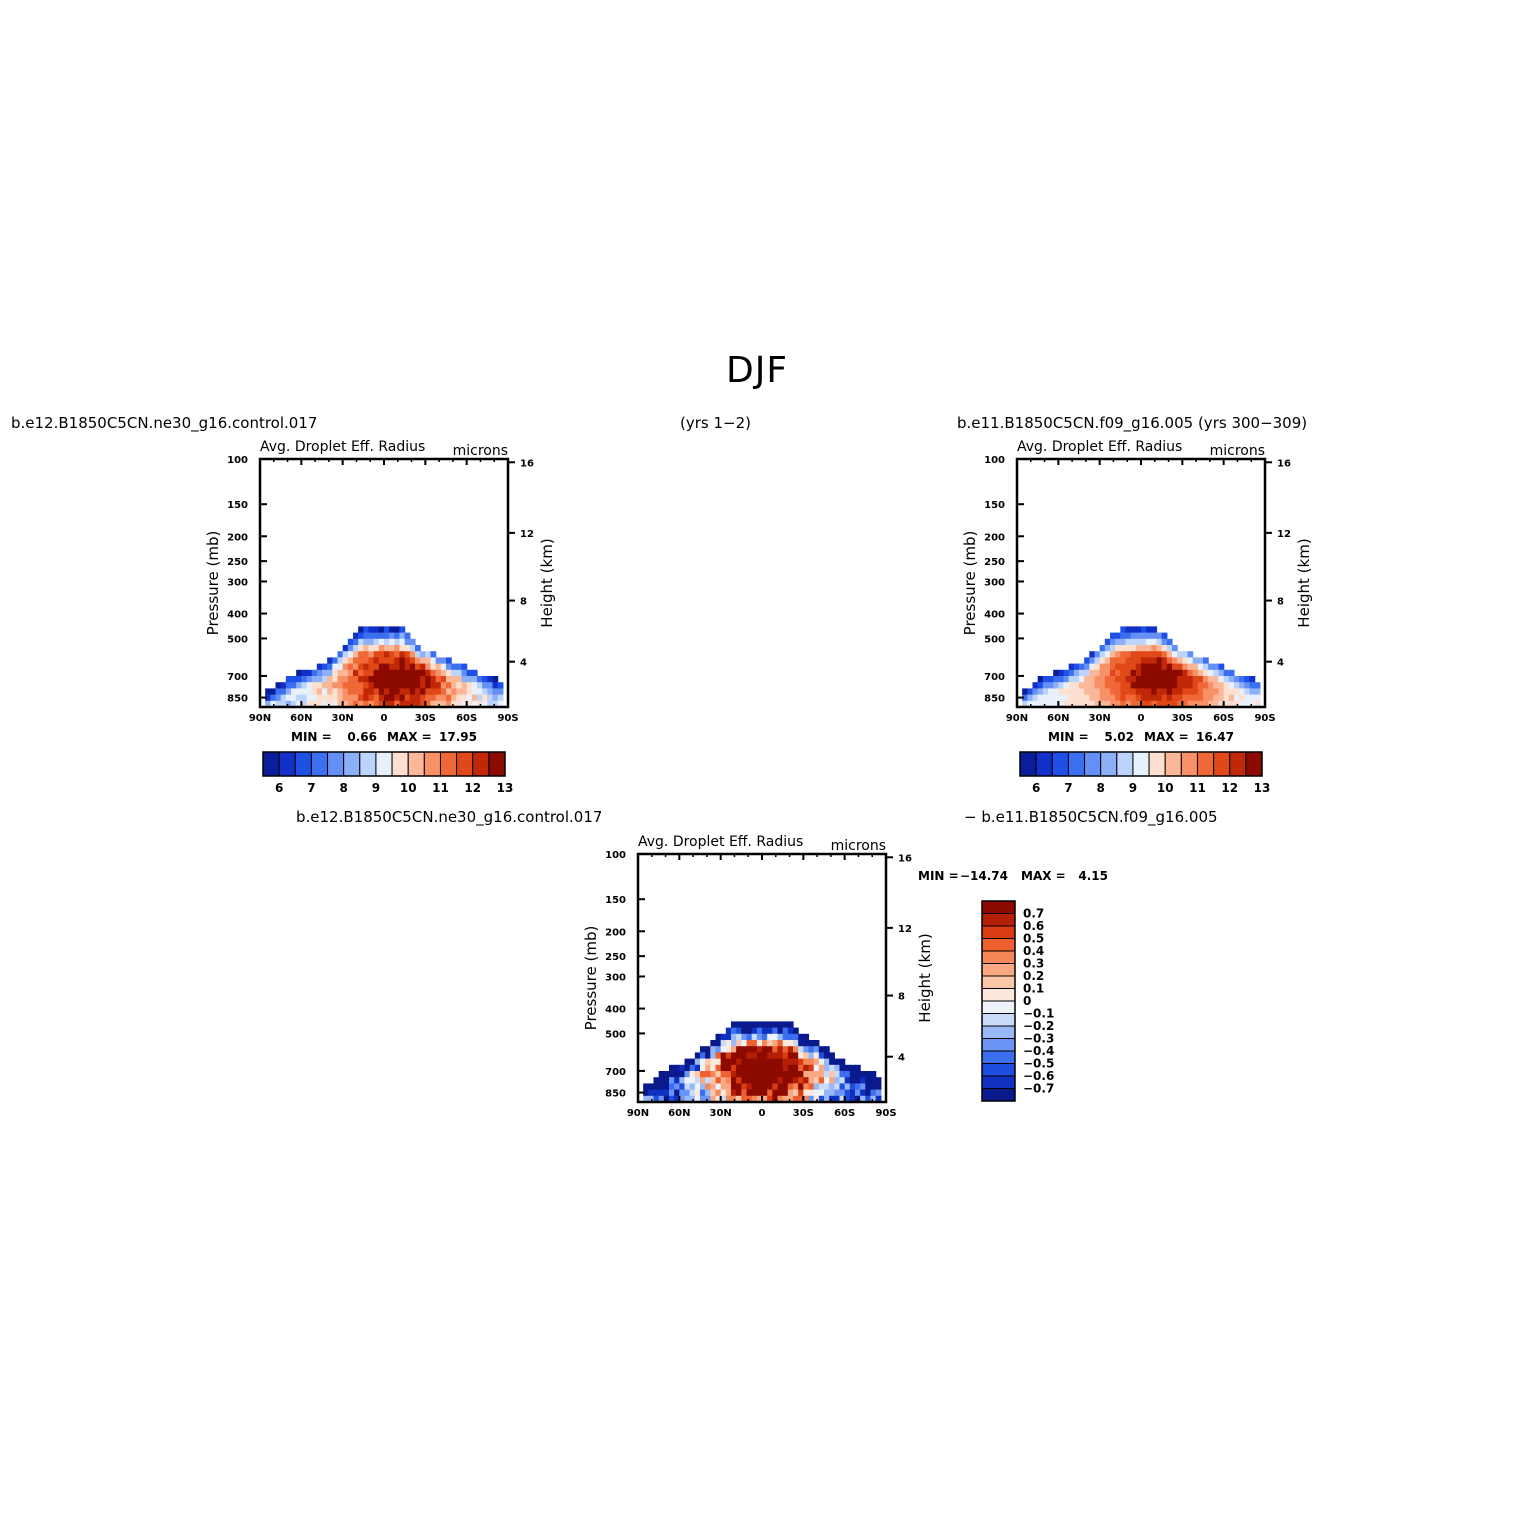  Describe the element at coordinates (615, 900) in the screenshot. I see `y-tick-label: 150` at that location.